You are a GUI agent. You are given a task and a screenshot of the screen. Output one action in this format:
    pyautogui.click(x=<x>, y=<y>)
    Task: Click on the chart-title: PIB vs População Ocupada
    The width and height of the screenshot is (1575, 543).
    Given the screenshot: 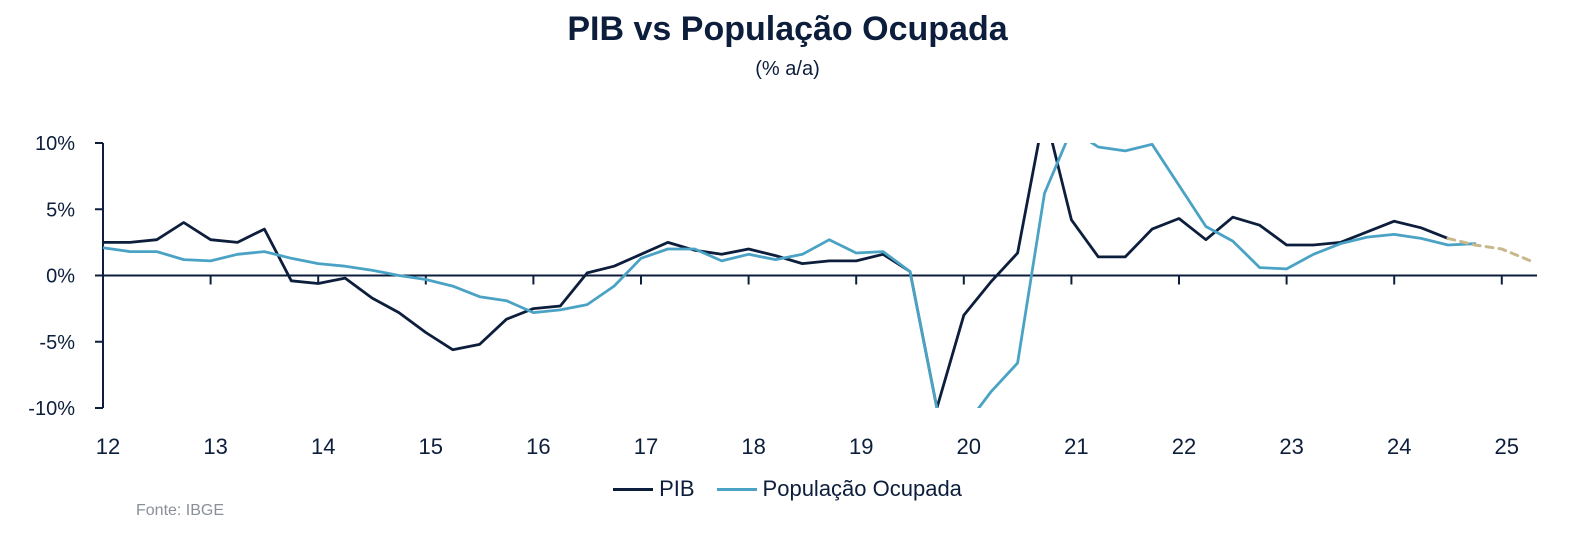 What is the action you would take?
    pyautogui.click(x=787, y=29)
    